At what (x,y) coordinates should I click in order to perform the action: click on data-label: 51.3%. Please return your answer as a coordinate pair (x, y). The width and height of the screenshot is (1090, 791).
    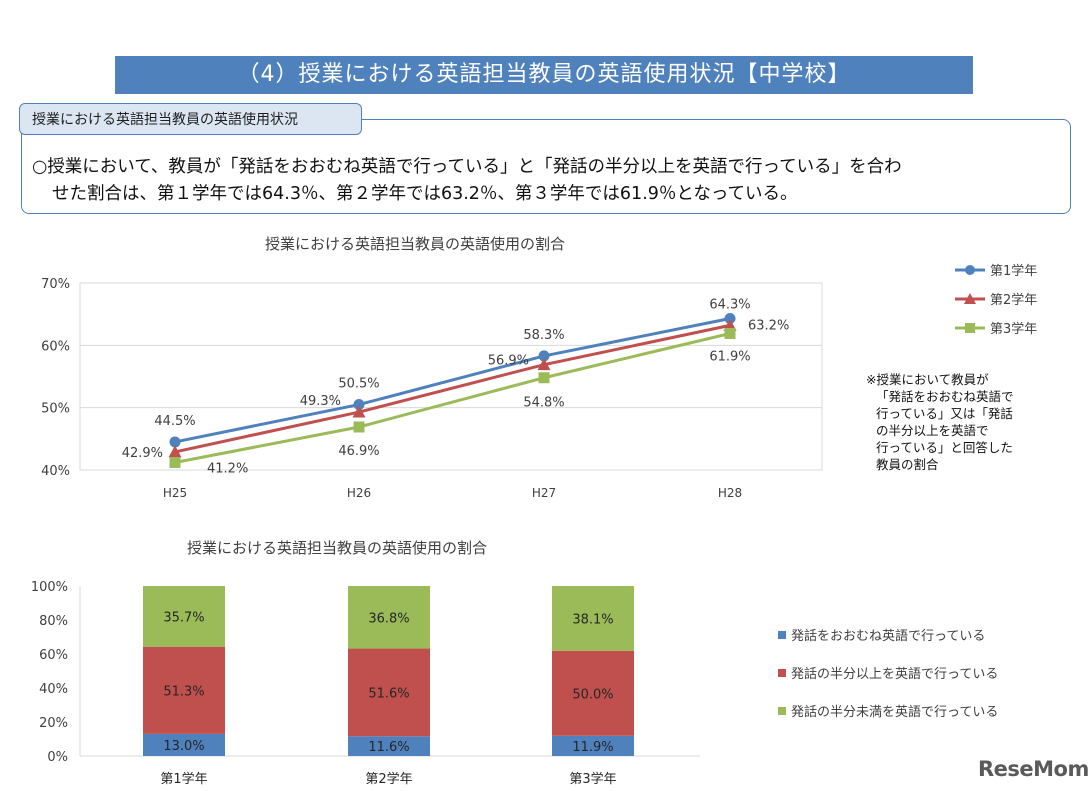
    Looking at the image, I should click on (183, 691).